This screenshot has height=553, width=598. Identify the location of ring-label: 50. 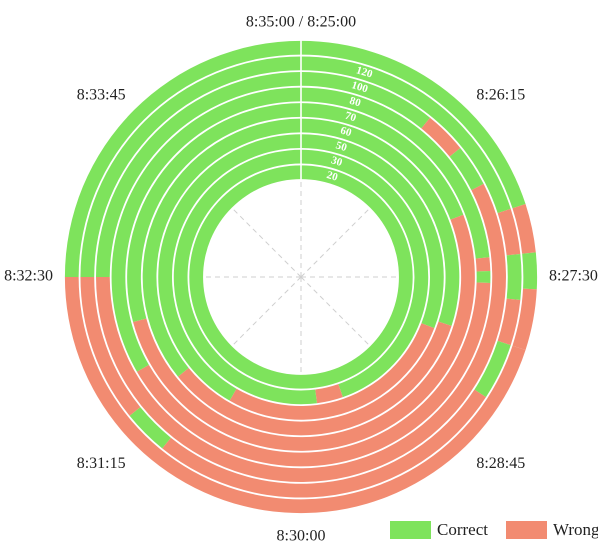
(341, 146).